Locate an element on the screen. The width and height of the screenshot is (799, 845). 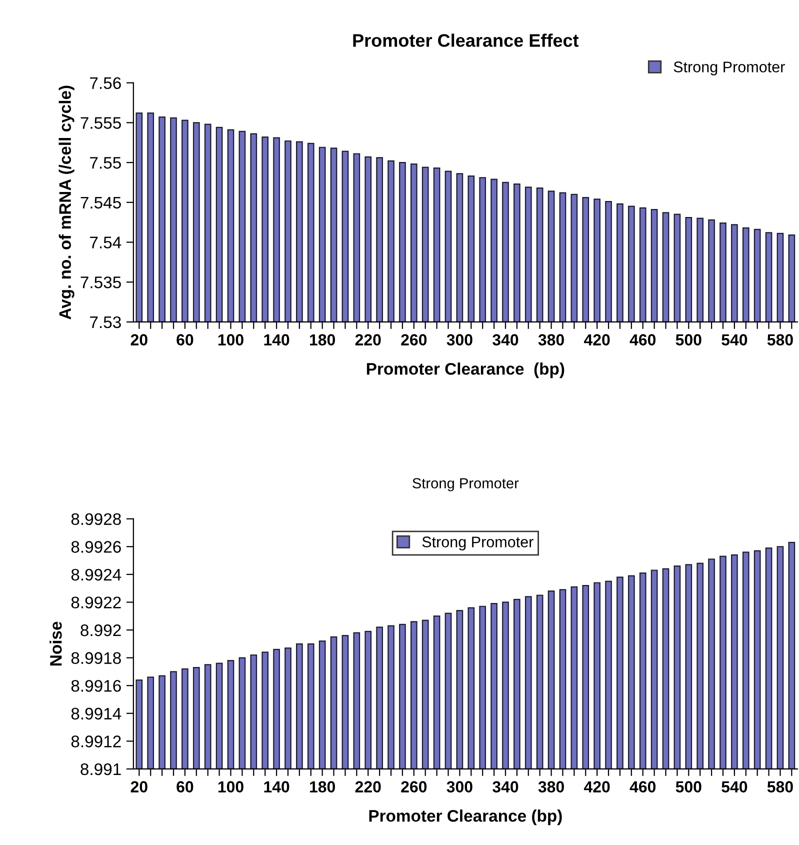
y-tick-label: 8.9914 is located at coordinates (96, 714).